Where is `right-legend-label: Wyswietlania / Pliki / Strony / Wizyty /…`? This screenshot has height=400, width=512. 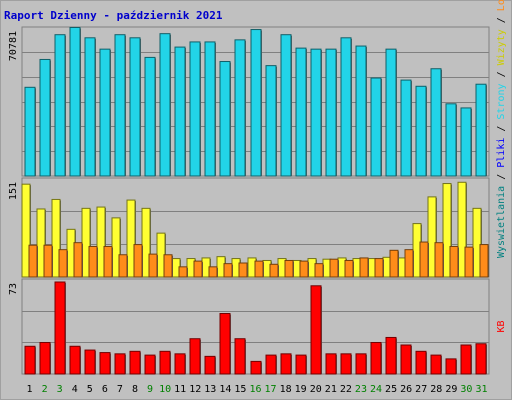
right-legend-label: Wyswietlania / Pliki / Strony / Wizyty /… is located at coordinates (501, 129).